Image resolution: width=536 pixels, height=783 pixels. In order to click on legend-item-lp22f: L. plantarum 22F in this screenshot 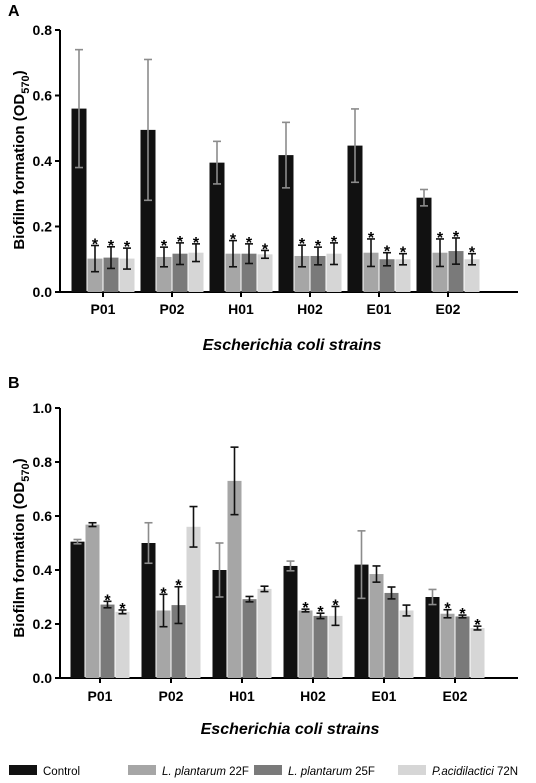, I will do `click(188, 771)`.